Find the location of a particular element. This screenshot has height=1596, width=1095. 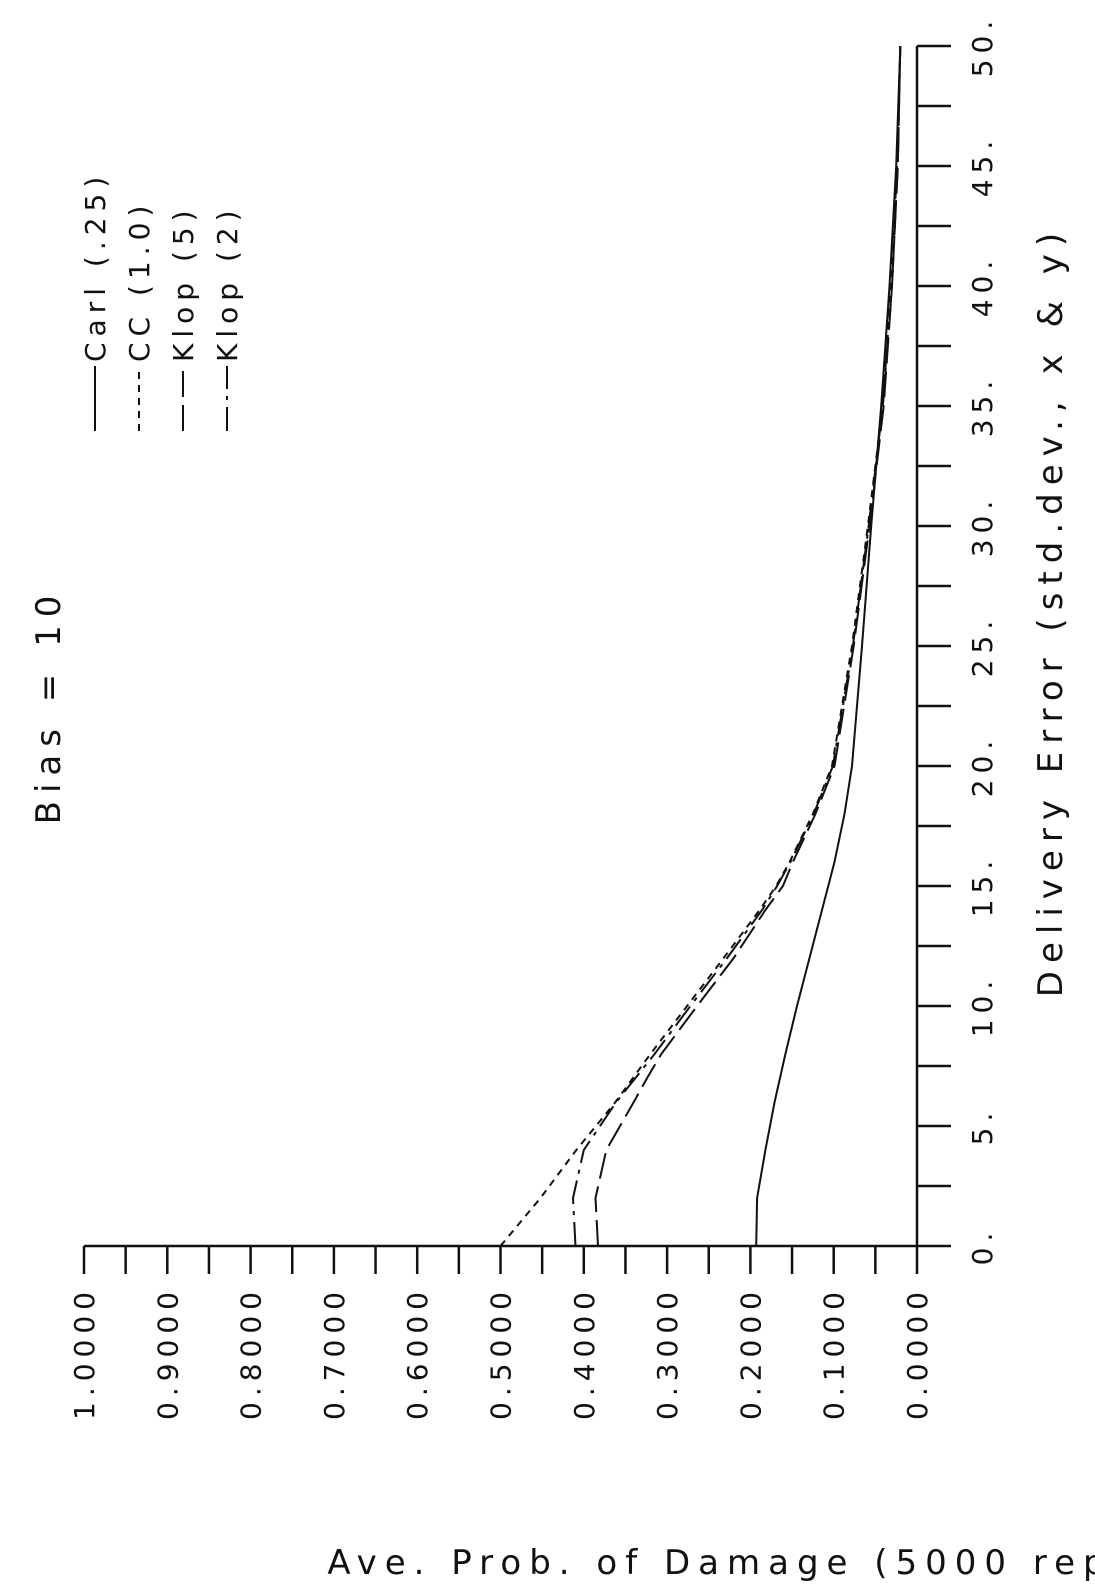

x-tick-label: 10. is located at coordinates (982, 1006).